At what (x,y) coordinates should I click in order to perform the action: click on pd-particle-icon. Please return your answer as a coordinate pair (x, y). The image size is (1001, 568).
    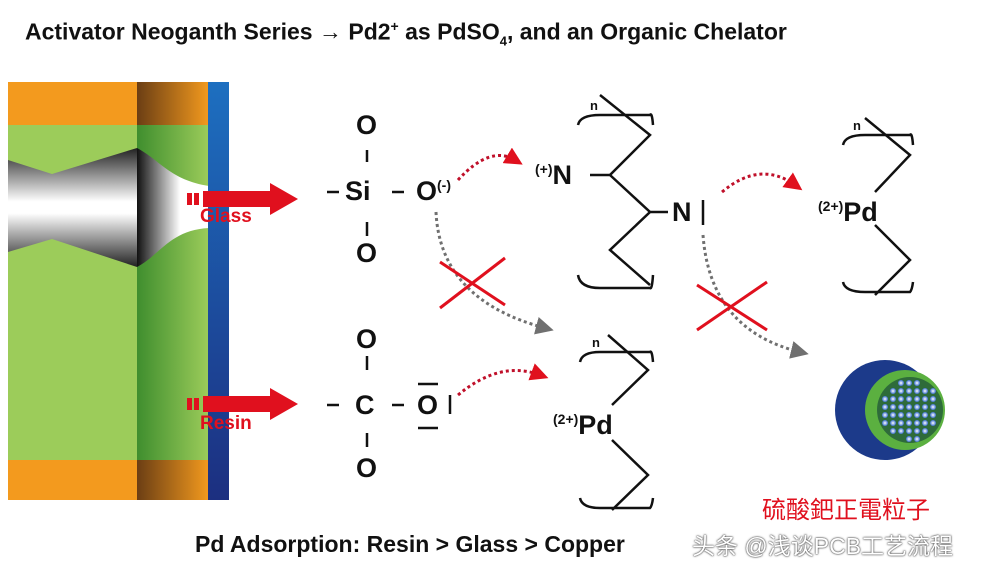
    Looking at the image, I should click on (890, 410).